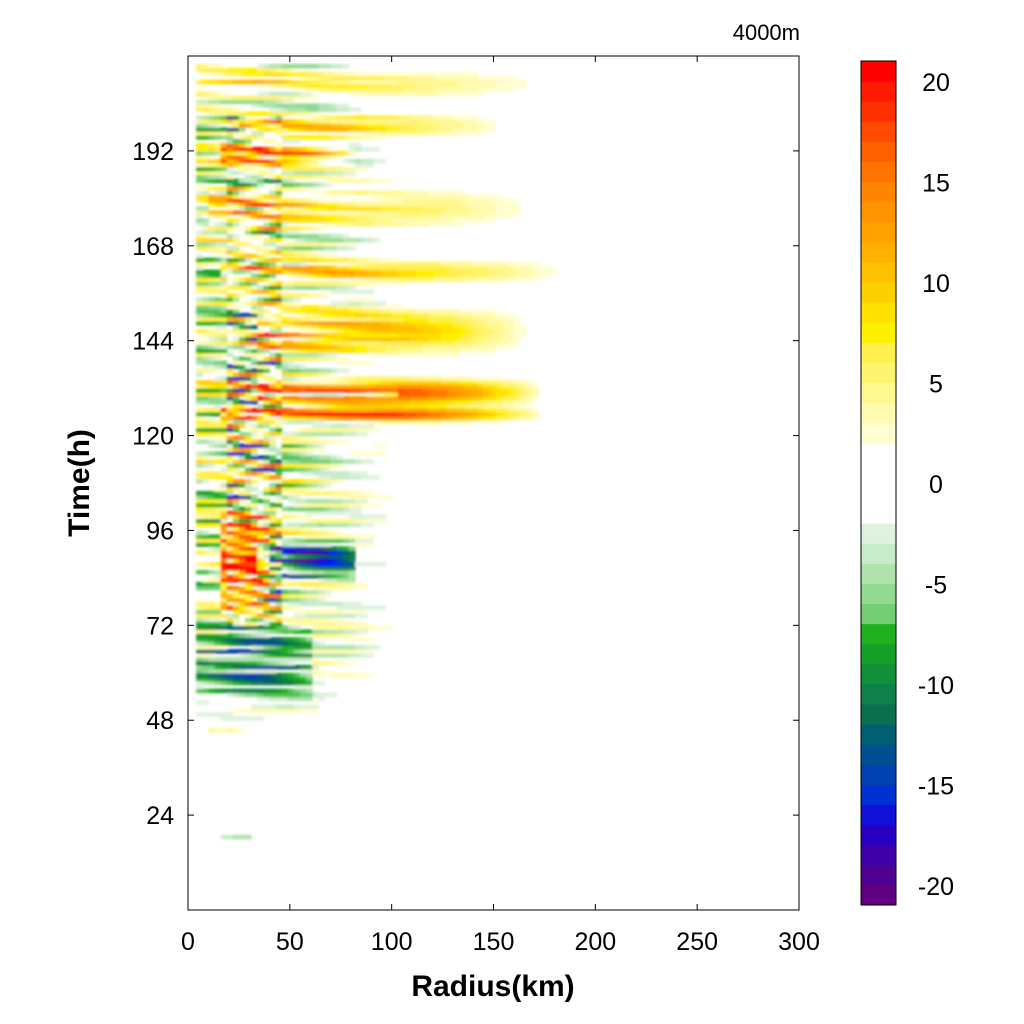  I want to click on colorbar-tick-label: 5, so click(936, 385).